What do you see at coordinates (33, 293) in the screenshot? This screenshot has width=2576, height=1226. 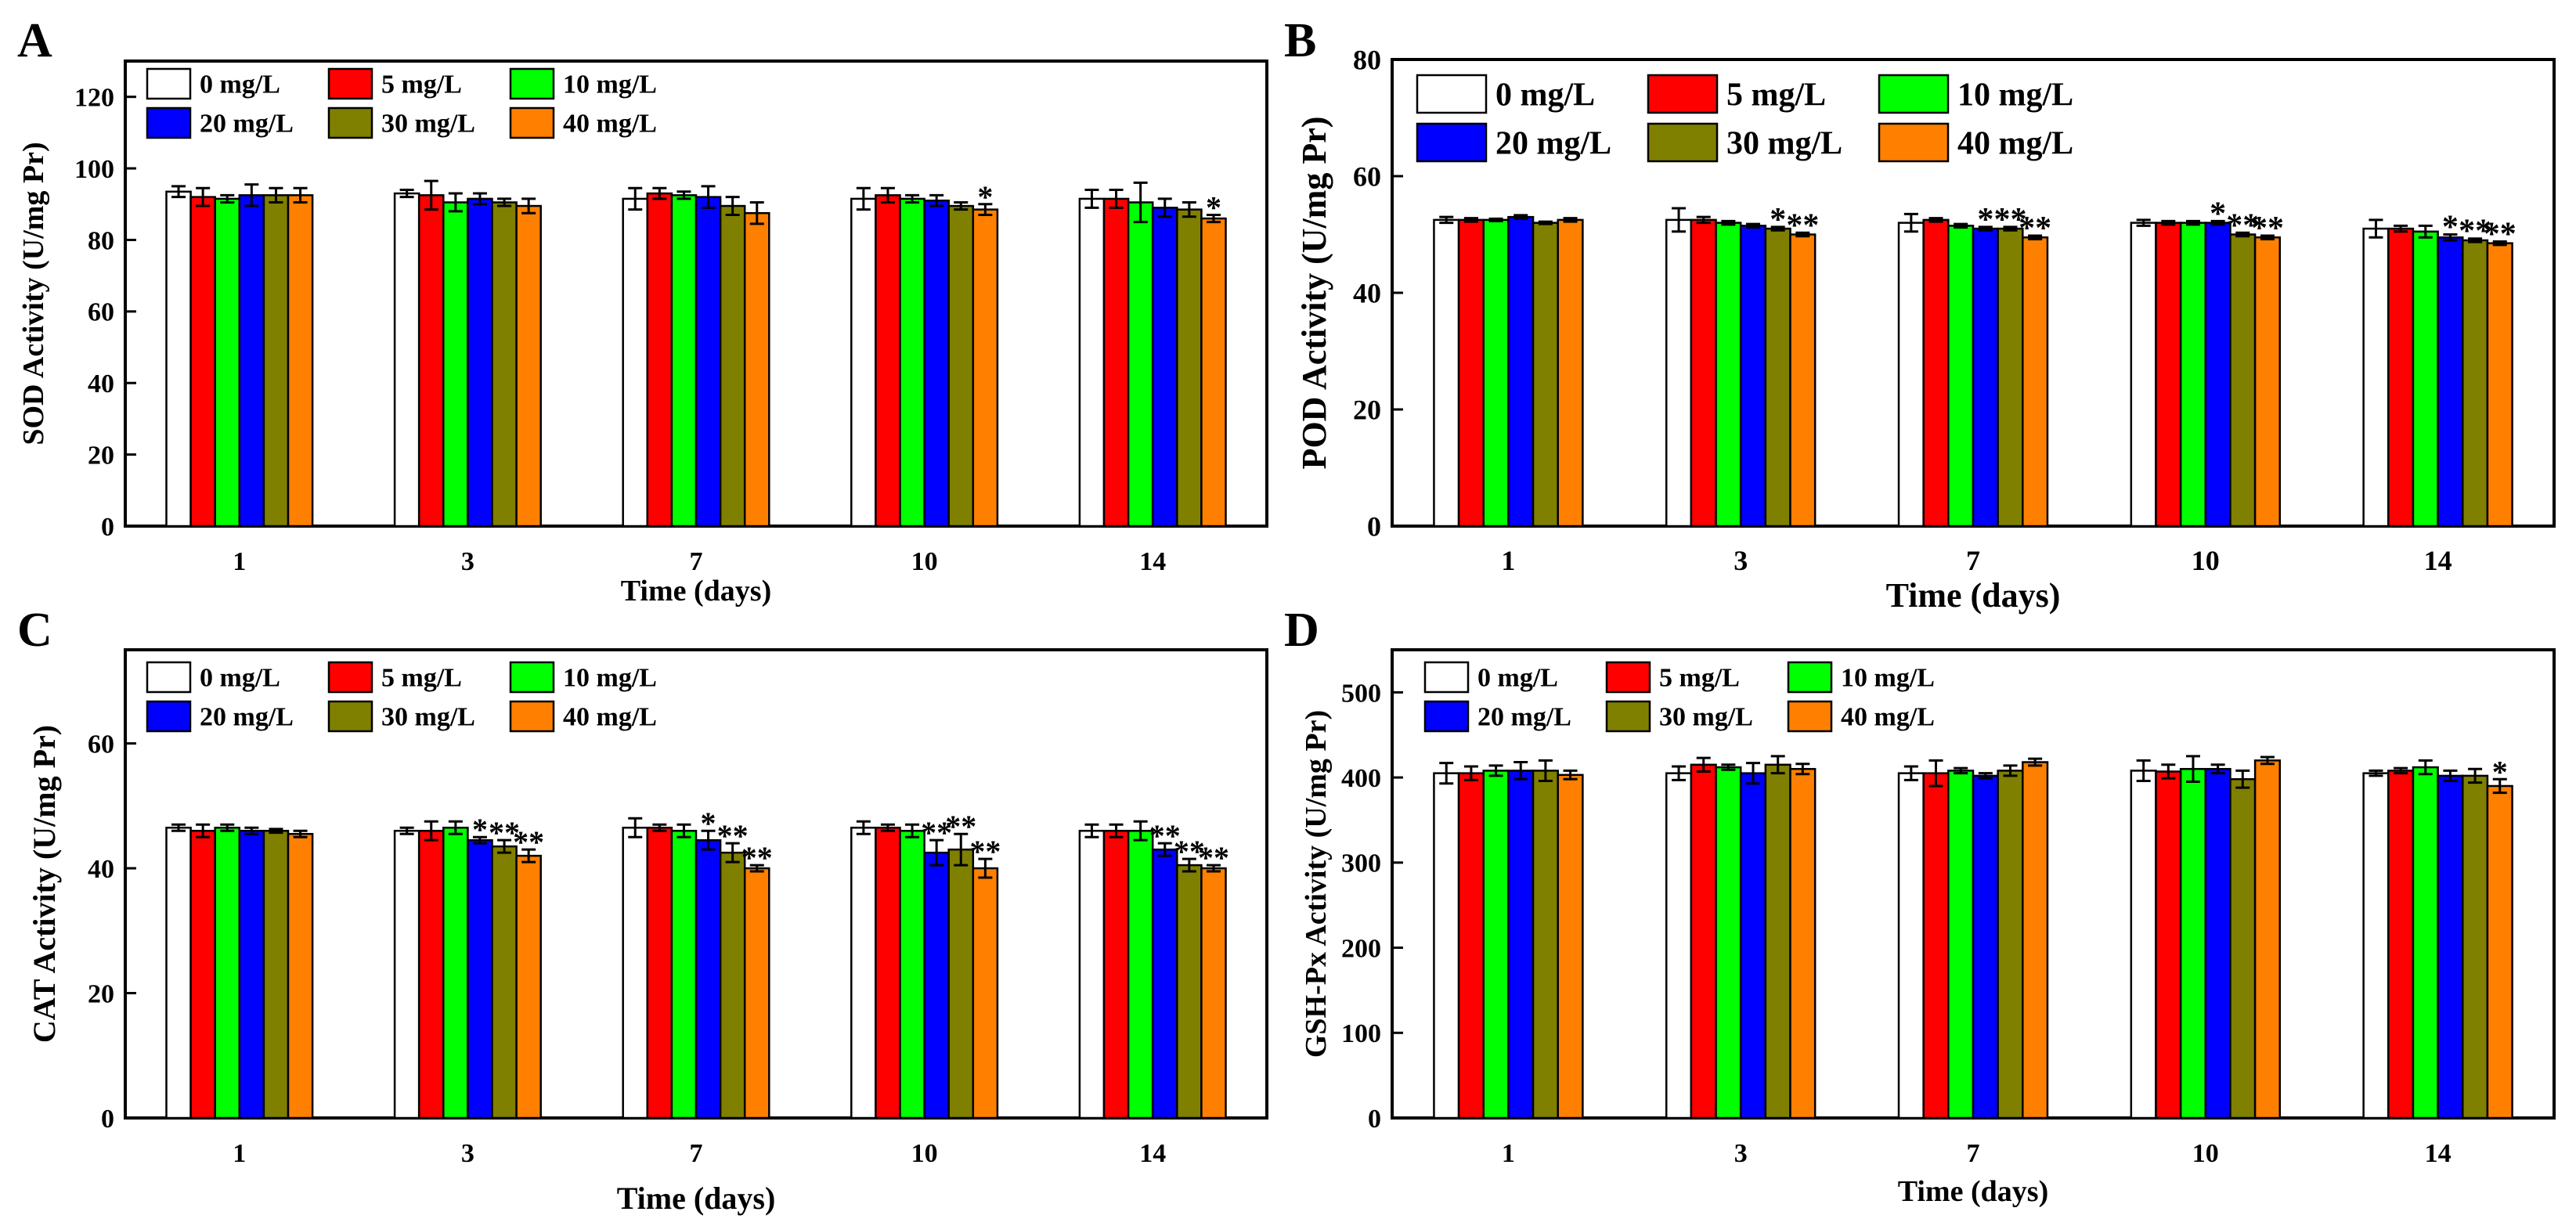 I see `y-axis-label: SOD Activity (U/mg Pr)` at bounding box center [33, 293].